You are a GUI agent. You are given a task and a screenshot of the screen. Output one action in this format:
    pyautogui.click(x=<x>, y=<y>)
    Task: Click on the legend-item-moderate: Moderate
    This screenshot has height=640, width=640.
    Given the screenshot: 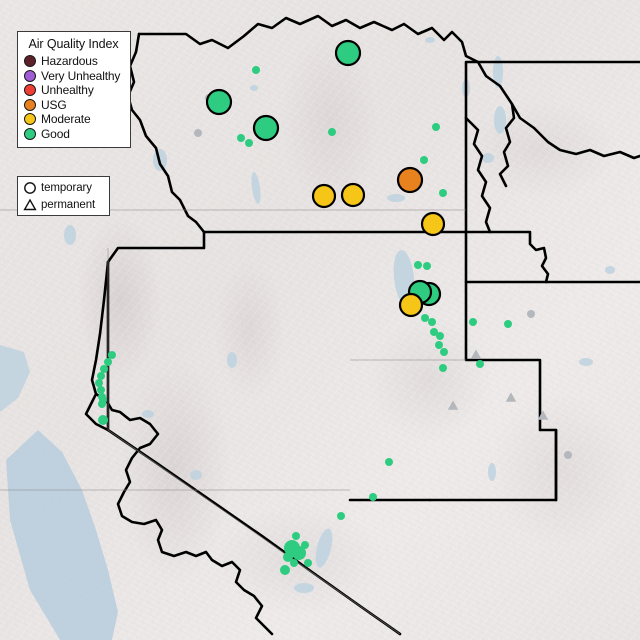 What is the action you would take?
    pyautogui.click(x=73, y=119)
    